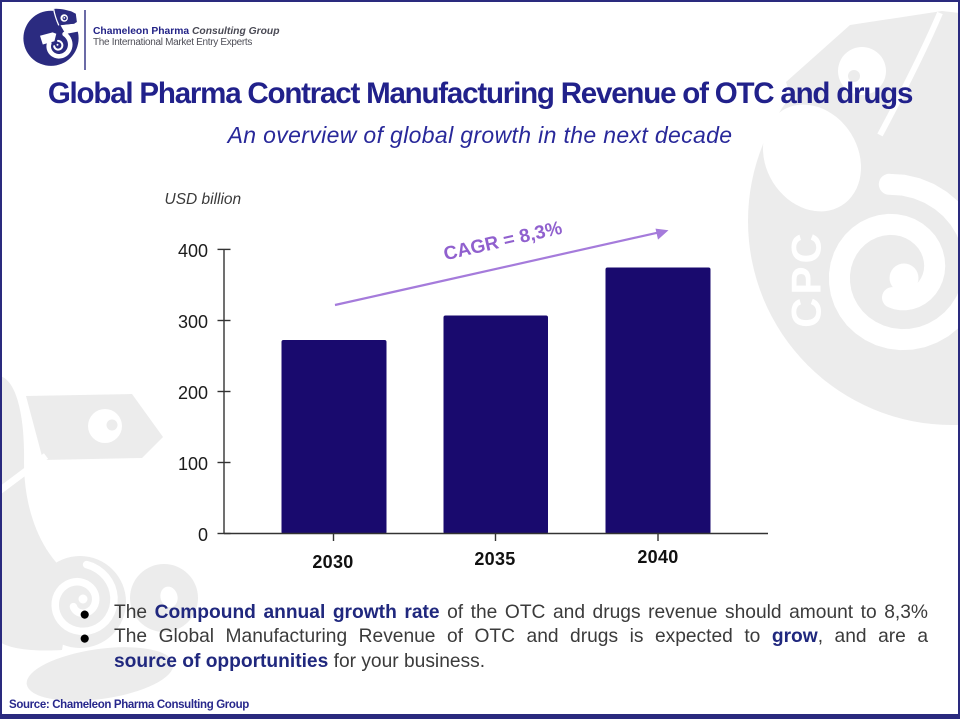 This screenshot has height=720, width=960. What do you see at coordinates (806, 279) in the screenshot?
I see `svg-text: CPC` at bounding box center [806, 279].